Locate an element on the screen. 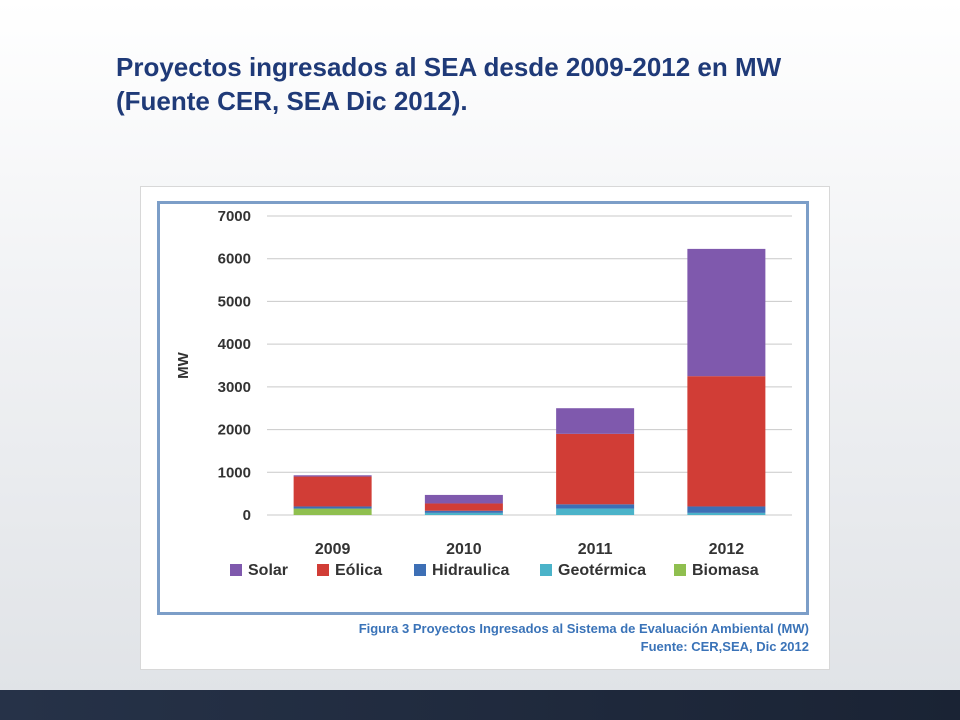 The image size is (960, 720). x-tick-label: 2009 is located at coordinates (333, 549).